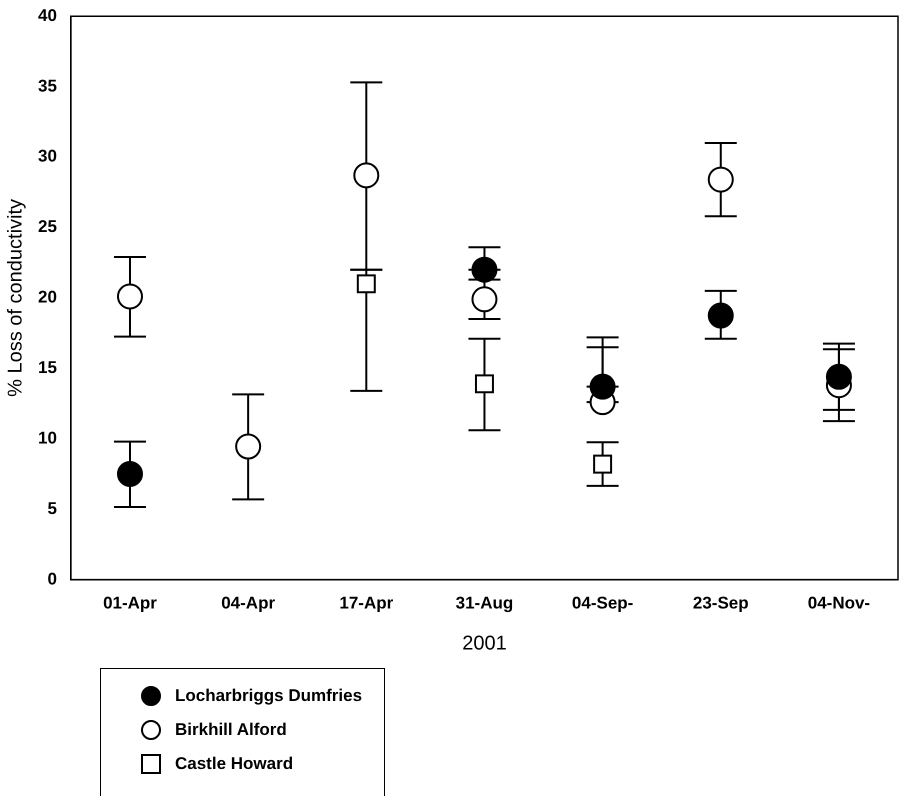  I want to click on y-tick-label: 40, so click(47, 15).